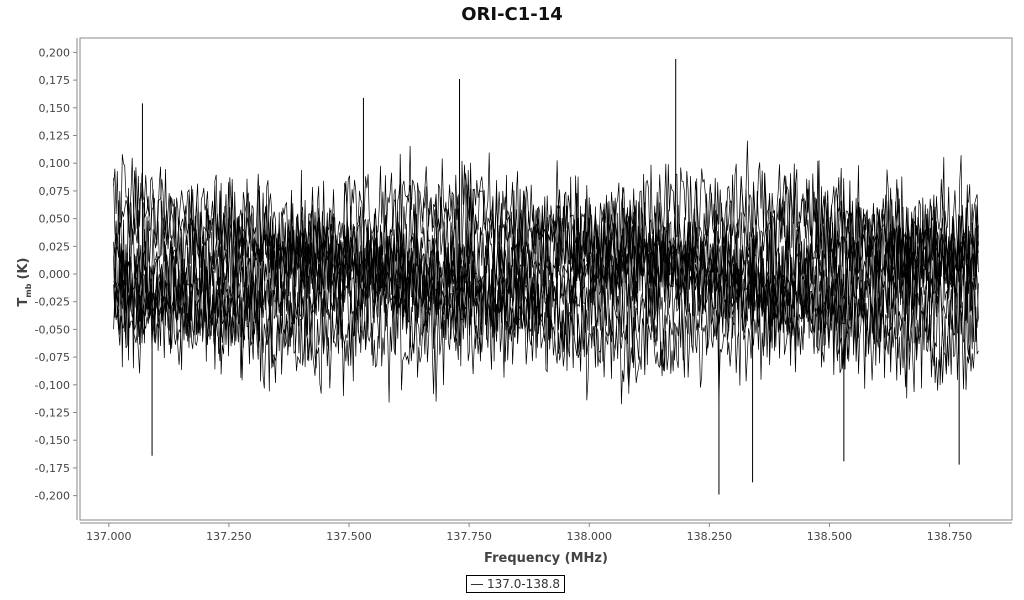  What do you see at coordinates (55, 52) in the screenshot?
I see `y-tick-label: 0,200` at bounding box center [55, 52].